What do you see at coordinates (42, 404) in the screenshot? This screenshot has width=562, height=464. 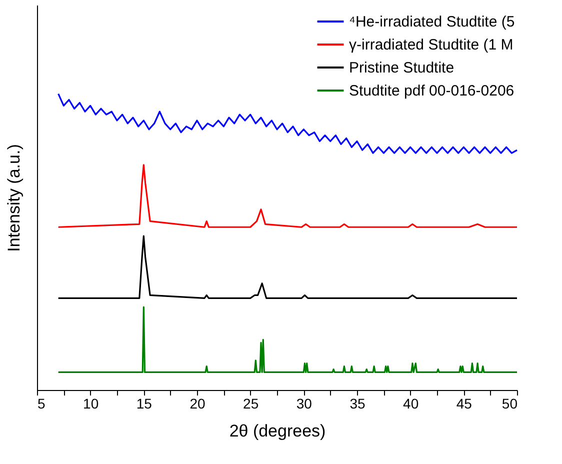 I see `x-tick-label: 5` at bounding box center [42, 404].